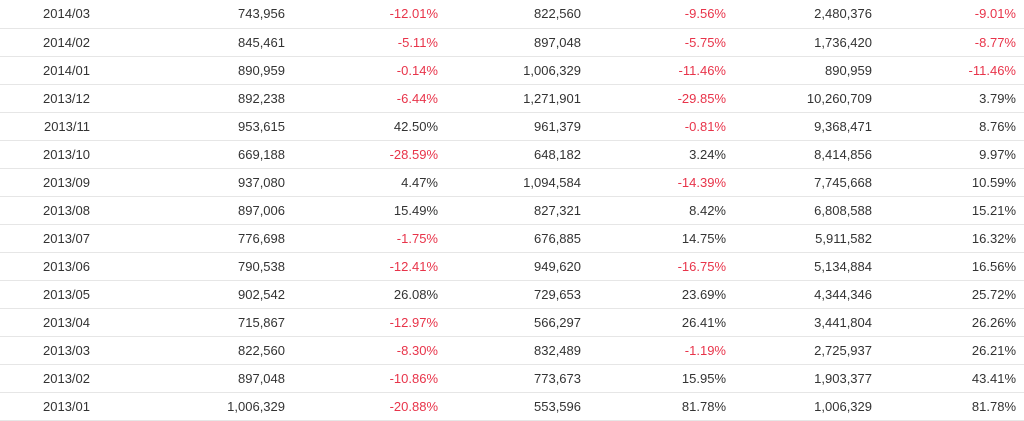 This screenshot has height=421, width=1024. What do you see at coordinates (45, 154) in the screenshot?
I see `month-cell: 2013/10` at bounding box center [45, 154].